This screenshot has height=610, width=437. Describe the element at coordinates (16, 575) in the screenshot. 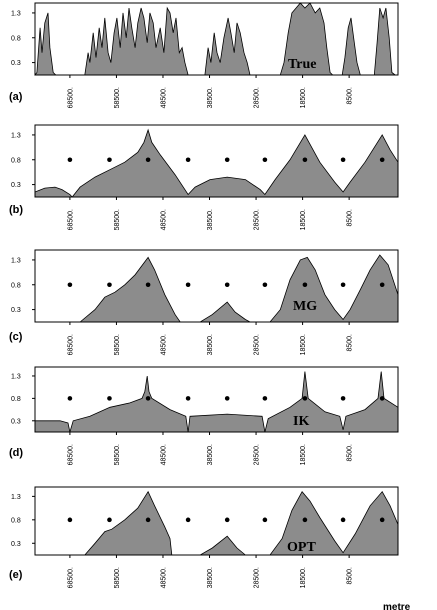

I see `panel-label: (e)` at that location.